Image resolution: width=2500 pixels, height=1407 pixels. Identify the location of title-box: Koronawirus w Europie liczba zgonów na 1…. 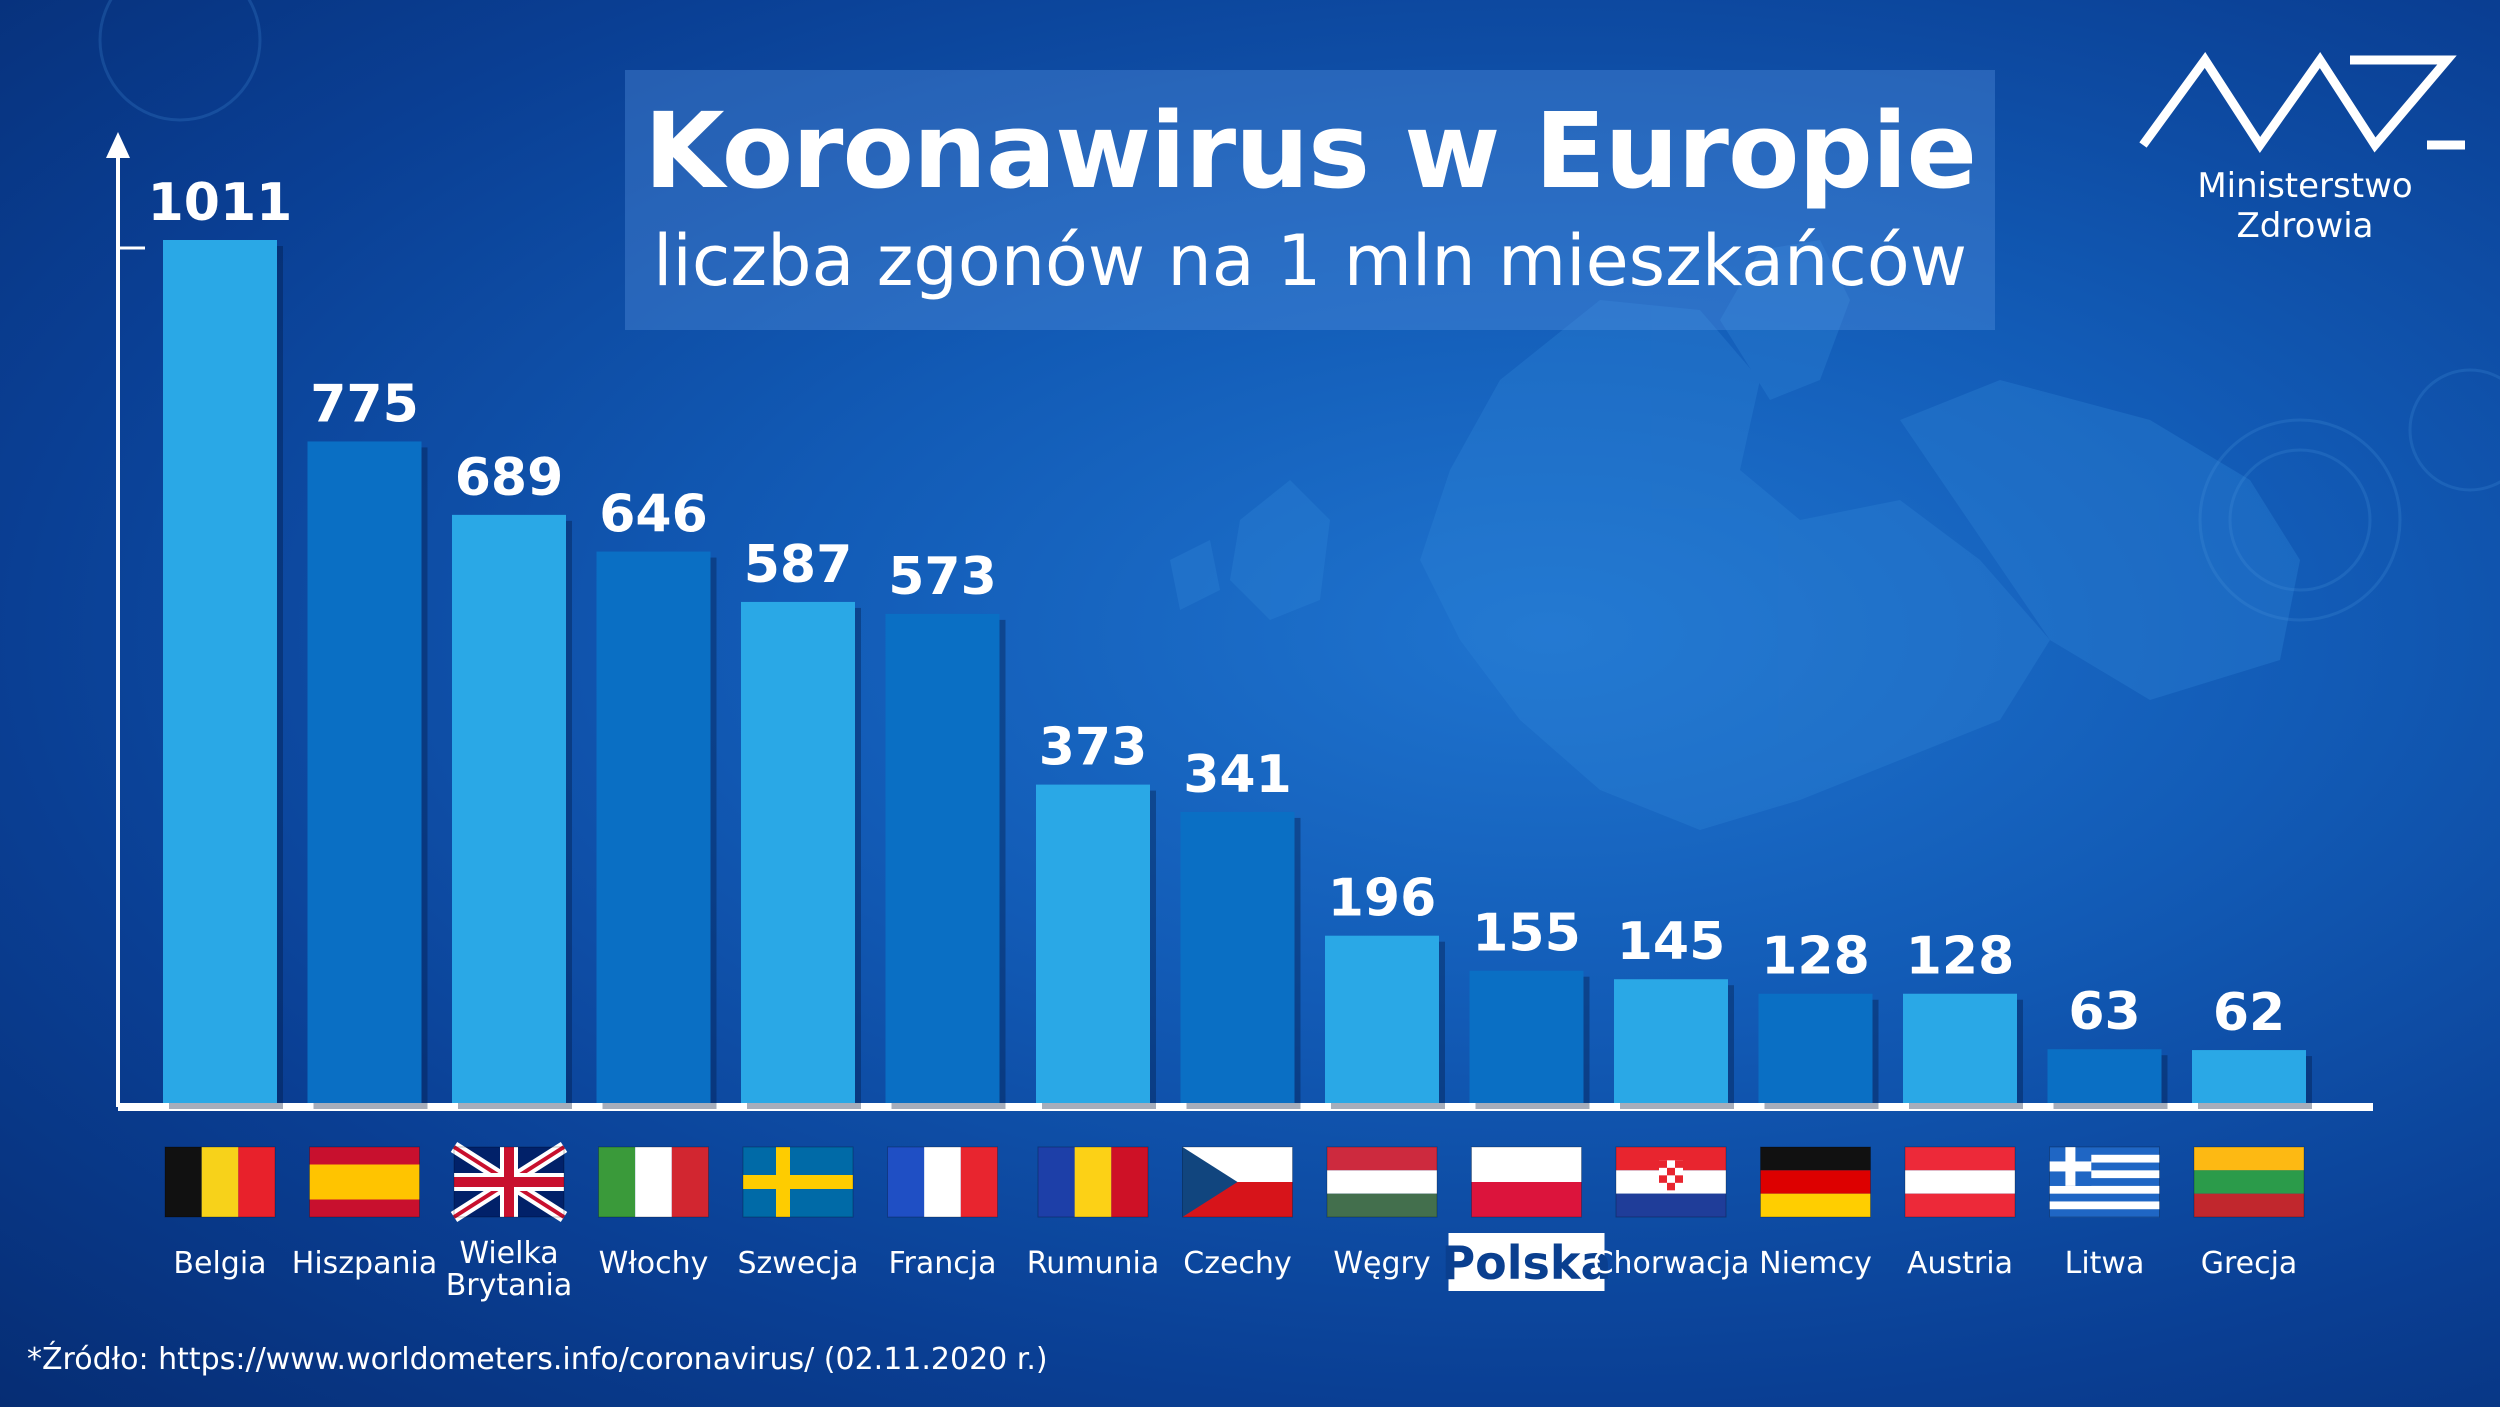
(1310, 200).